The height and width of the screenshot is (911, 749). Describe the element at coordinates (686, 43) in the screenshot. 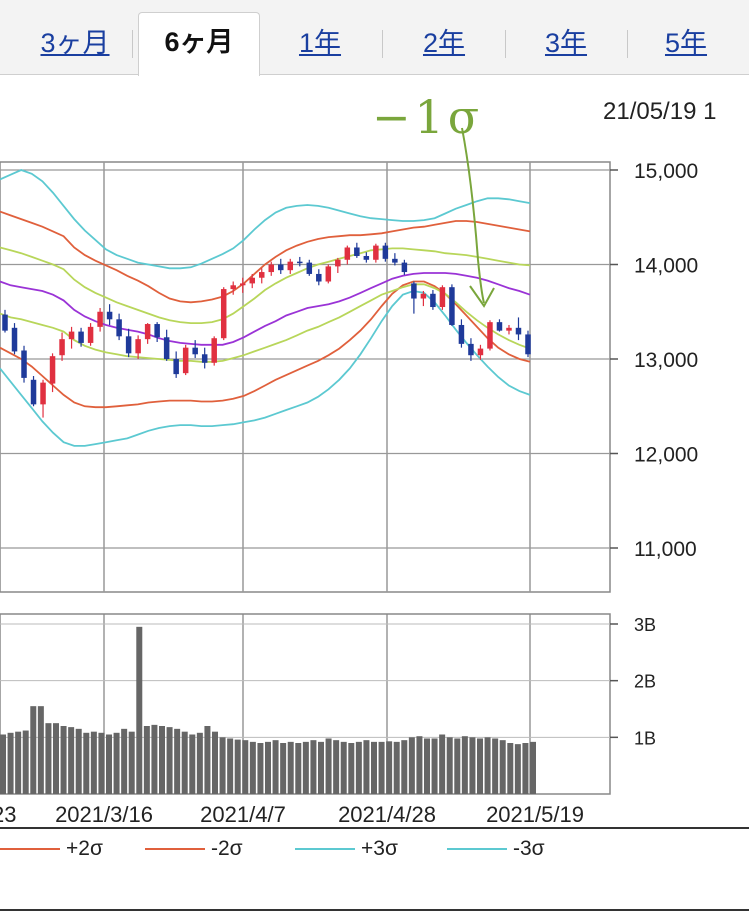

I see `tab-5-years: 5年` at that location.